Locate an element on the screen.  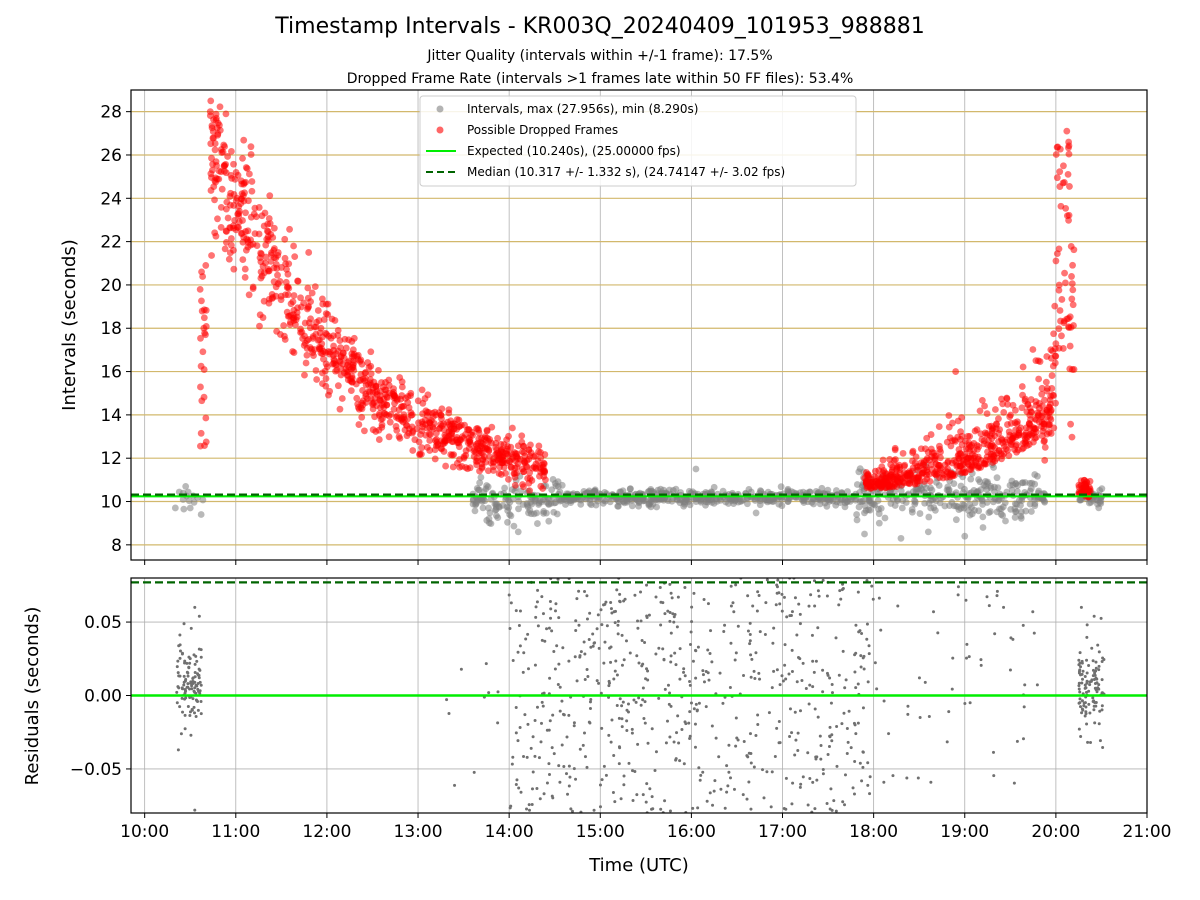
x-tick-label: 10:00 is located at coordinates (144, 832).